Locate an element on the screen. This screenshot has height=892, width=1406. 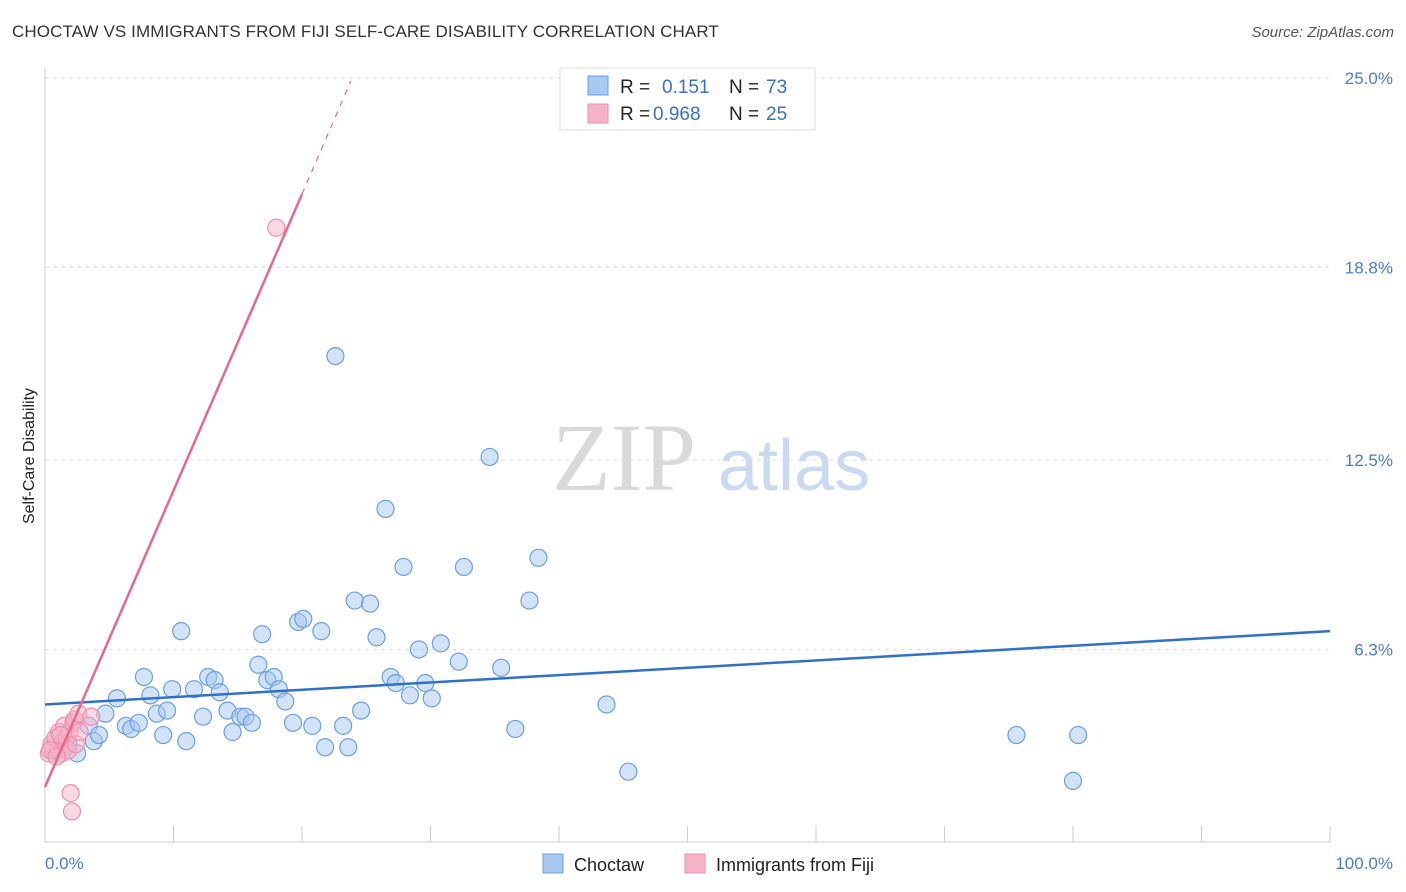
legend-n-label-2: N = is located at coordinates (744, 114).